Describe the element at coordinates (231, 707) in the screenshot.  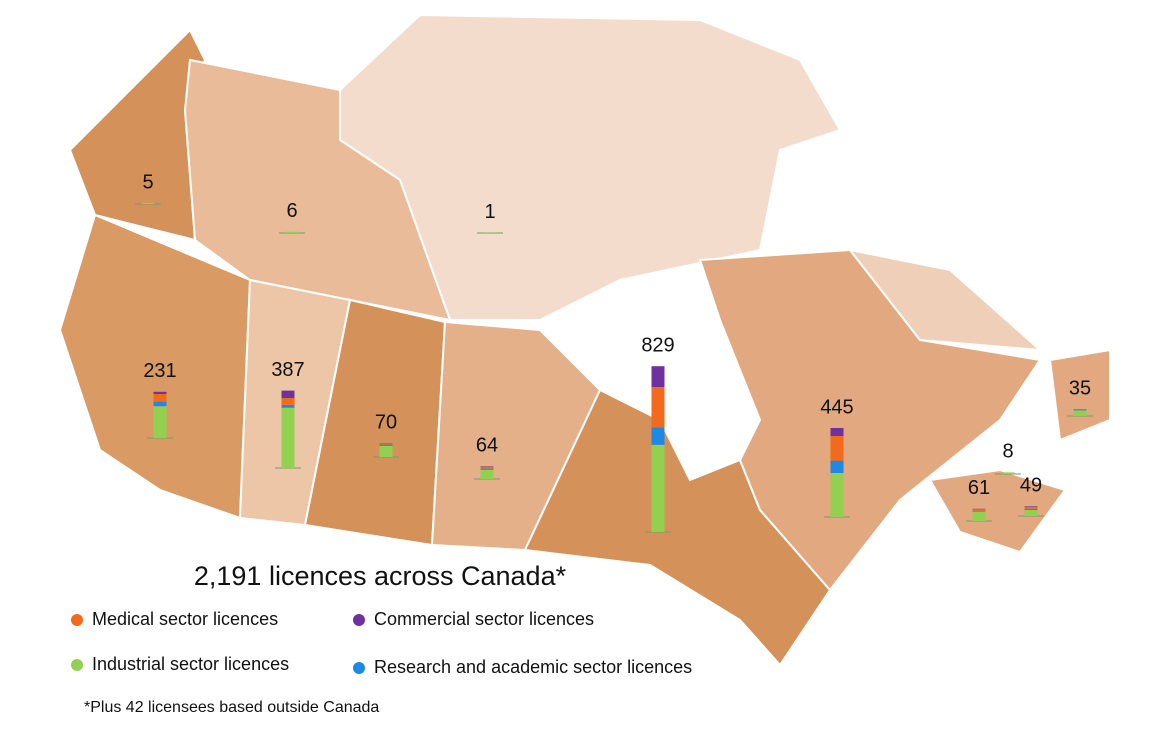
I see `footnote: *Plus 42 licensees based outside Canada` at that location.